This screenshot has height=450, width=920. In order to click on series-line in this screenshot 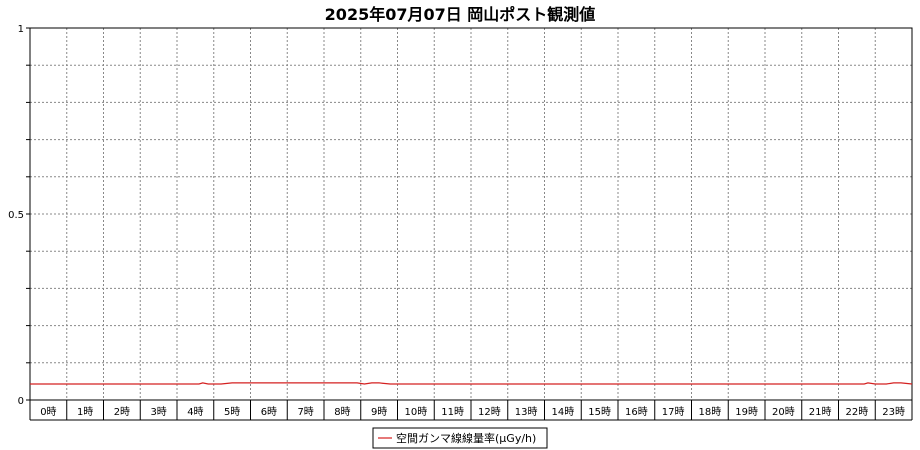, I will do `click(471, 383)`.